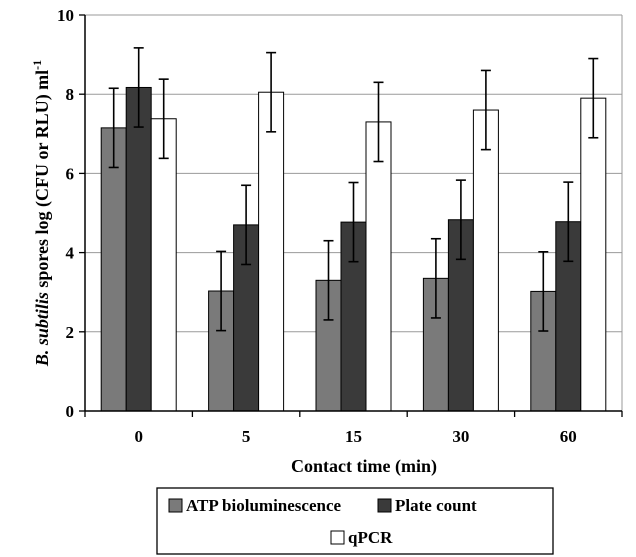 The width and height of the screenshot is (636, 557). I want to click on legend-box, so click(355, 521).